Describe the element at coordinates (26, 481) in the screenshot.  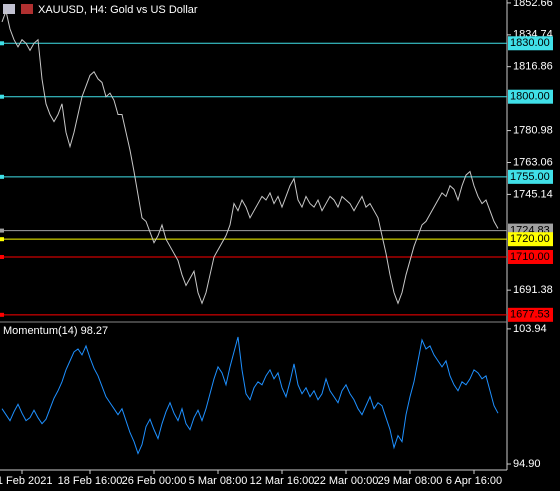
I see `x-tick-label: 11 Feb 2021` at that location.